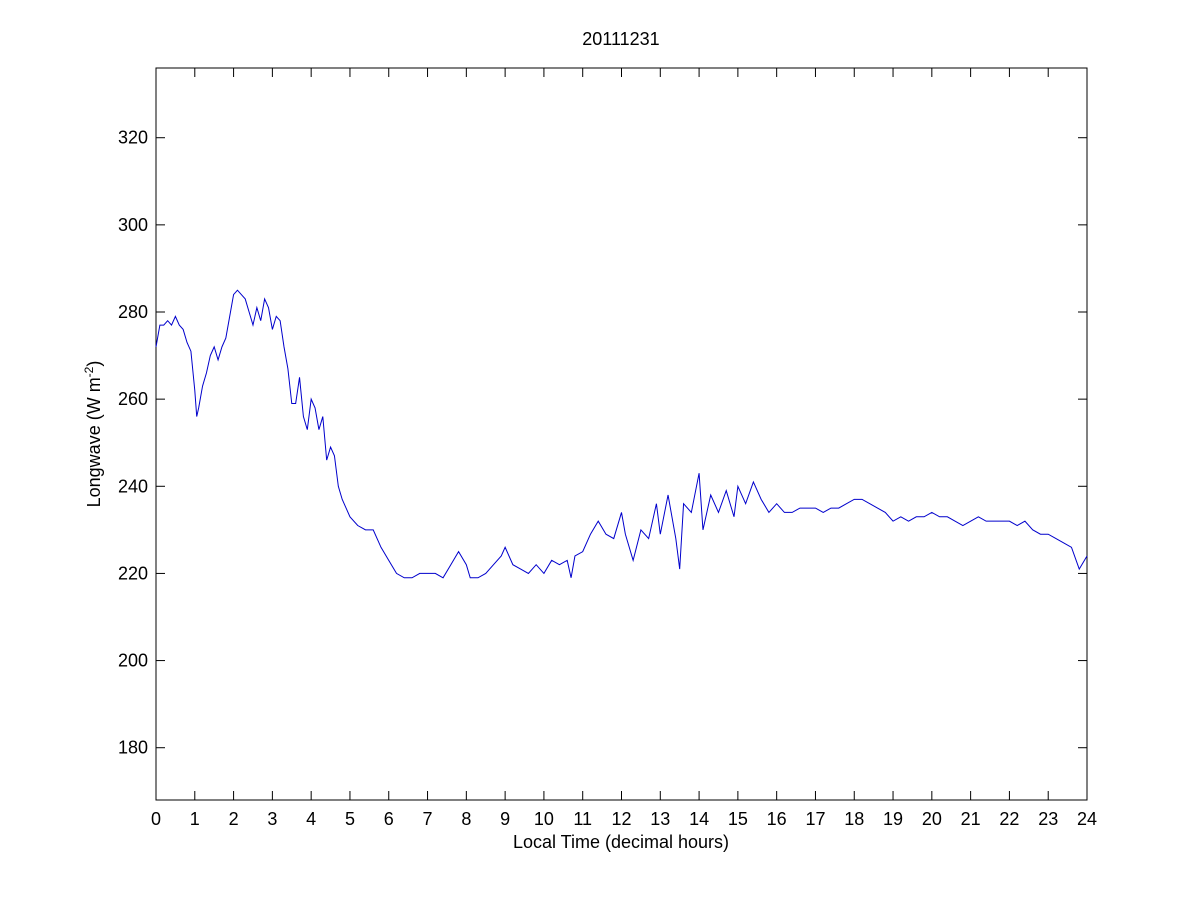 The width and height of the screenshot is (1201, 900). Describe the element at coordinates (777, 819) in the screenshot. I see `x-tick-label: 16` at that location.